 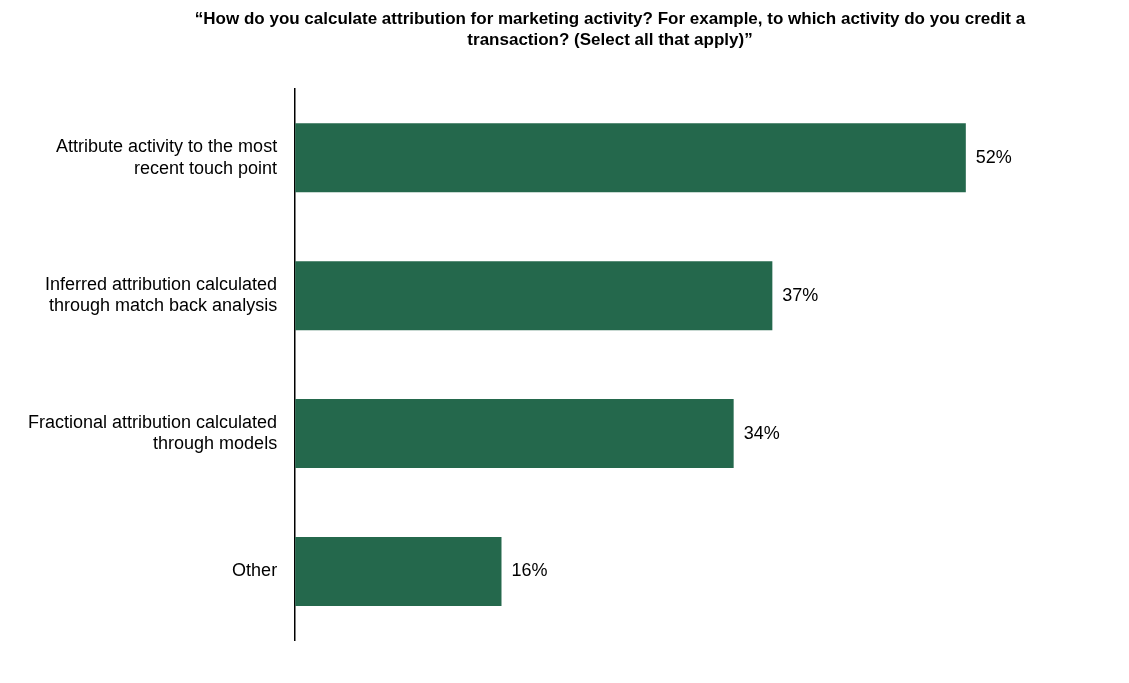 I want to click on data-label: 37%, so click(x=800, y=294).